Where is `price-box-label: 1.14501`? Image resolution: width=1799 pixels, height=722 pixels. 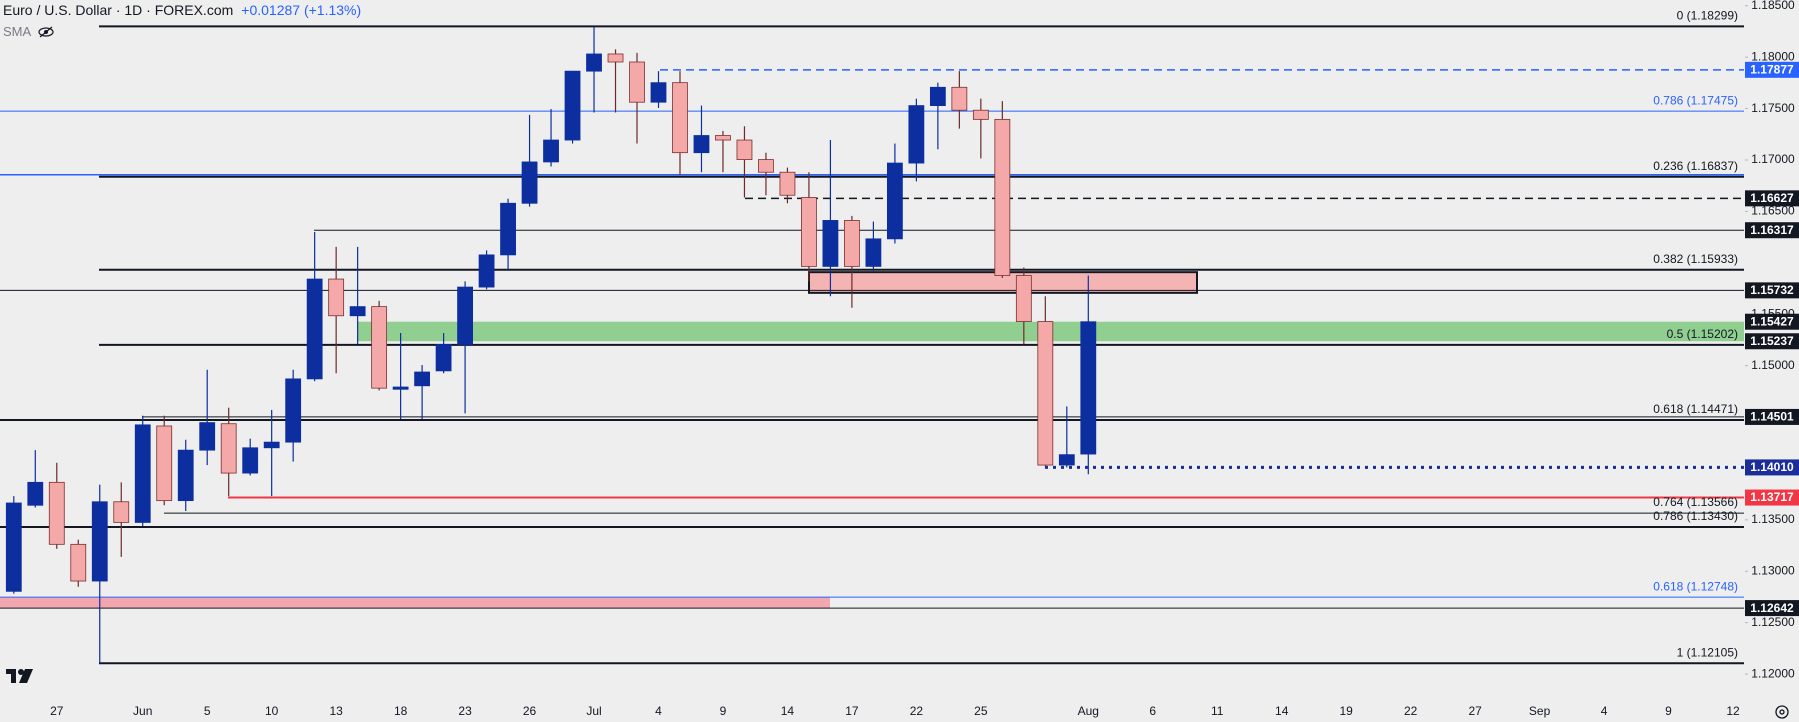 price-box-label: 1.14501 is located at coordinates (1772, 417).